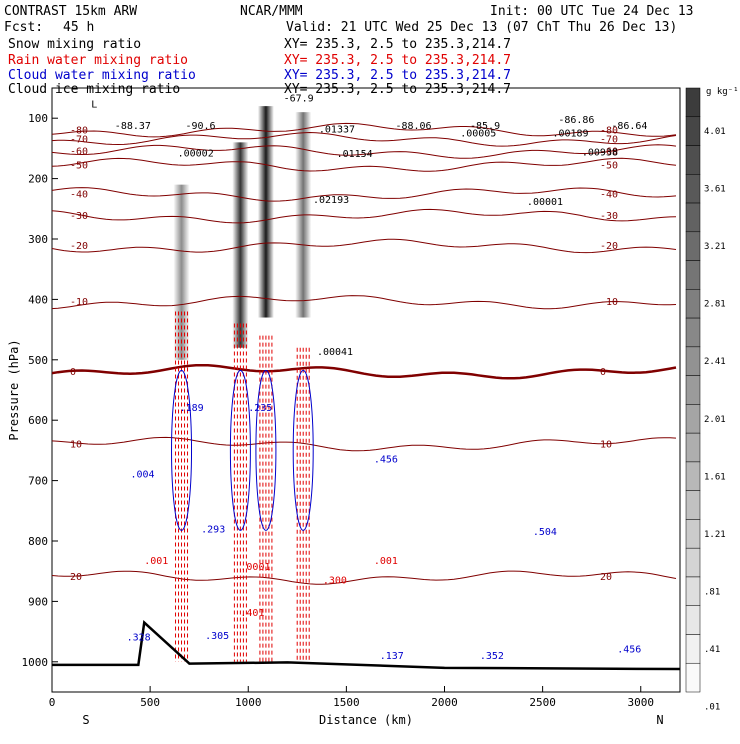 This screenshot has width=740, height=744. I want to click on fcst-label: Fcst:, so click(23, 27).